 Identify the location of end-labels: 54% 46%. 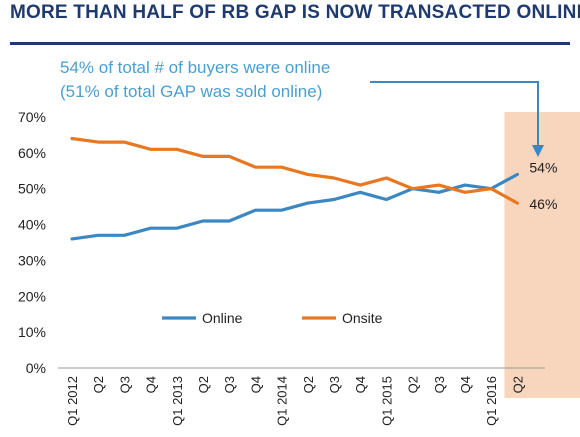
(543, 185).